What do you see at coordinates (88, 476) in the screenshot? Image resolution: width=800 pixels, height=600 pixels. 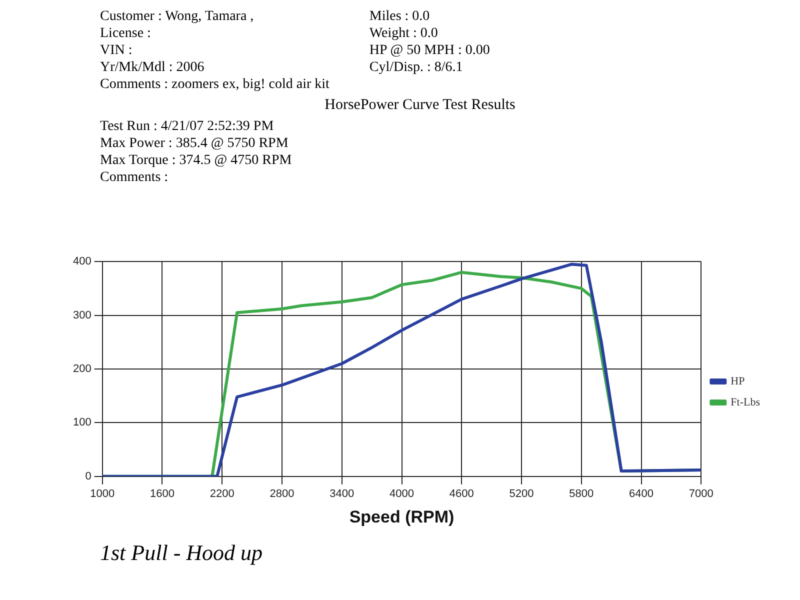 I see `y-tick-label: 0` at bounding box center [88, 476].